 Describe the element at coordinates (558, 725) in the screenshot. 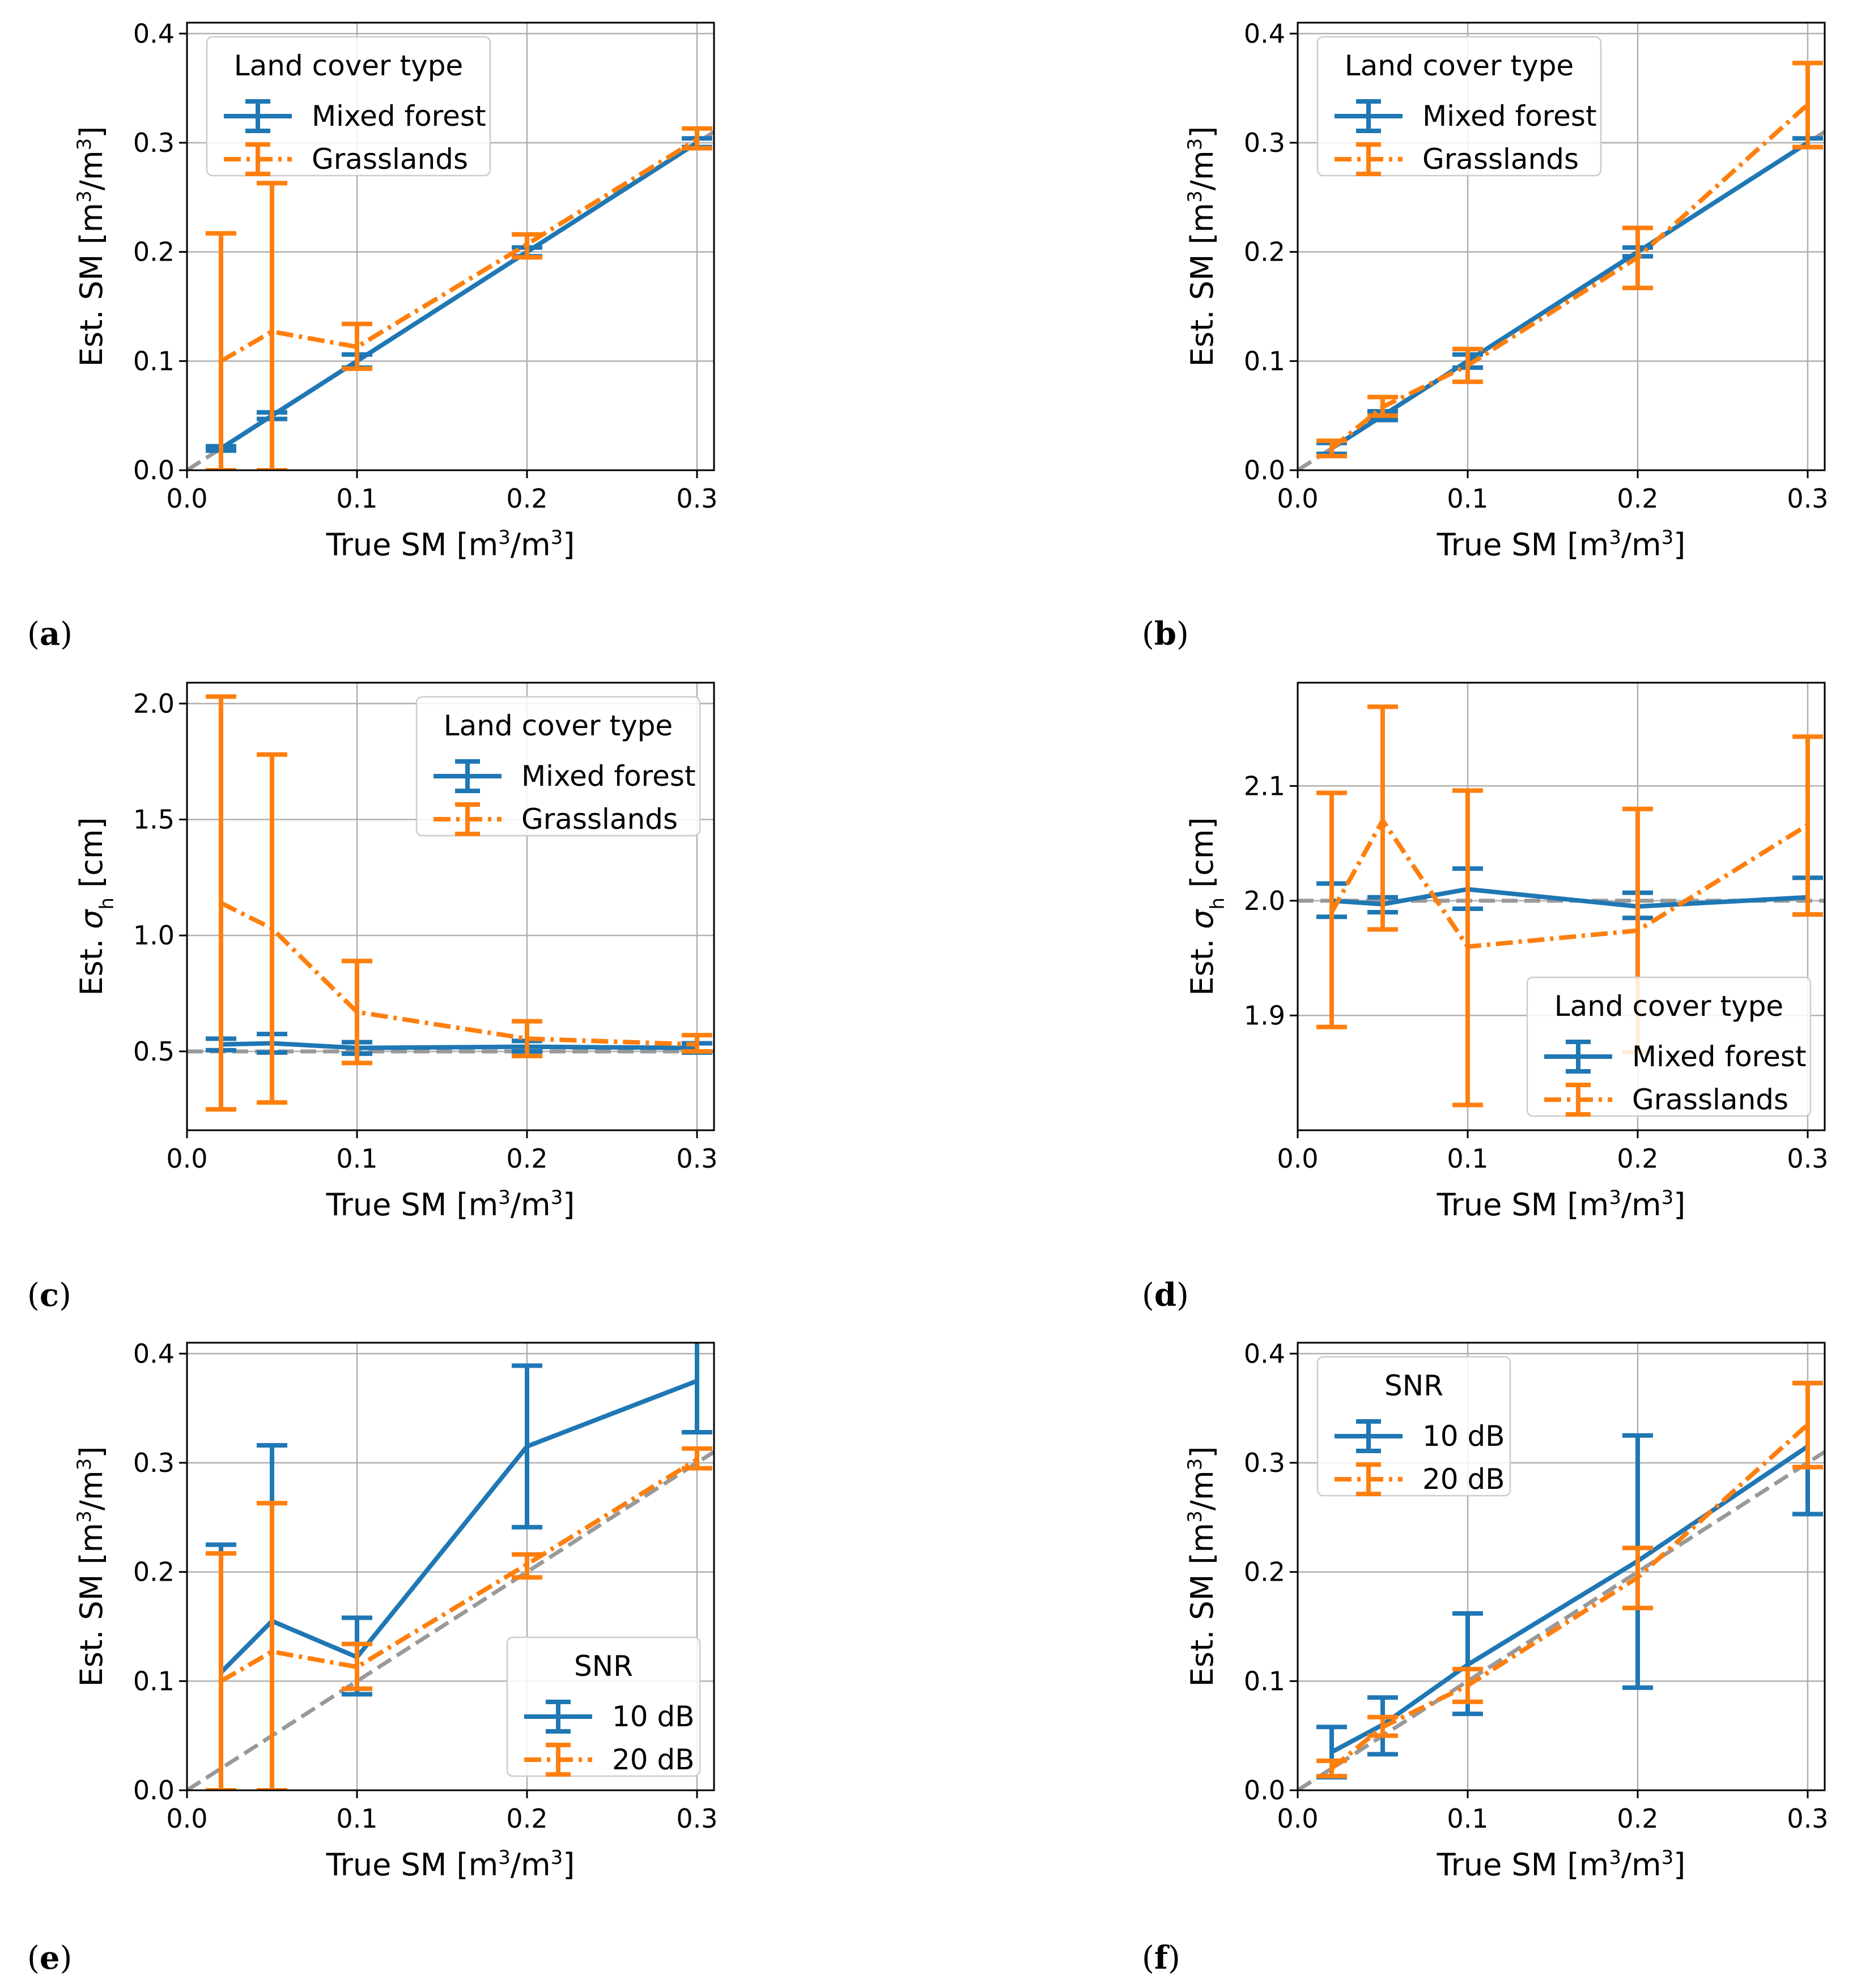

I see `legend-title: Land cover type` at that location.